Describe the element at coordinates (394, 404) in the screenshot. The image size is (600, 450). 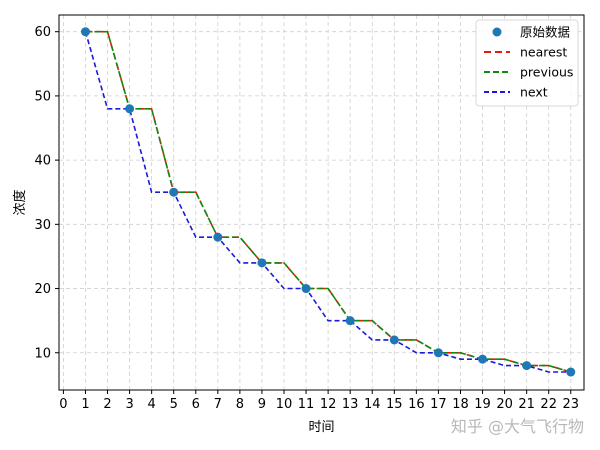
I see `x-tick-label: 15` at that location.